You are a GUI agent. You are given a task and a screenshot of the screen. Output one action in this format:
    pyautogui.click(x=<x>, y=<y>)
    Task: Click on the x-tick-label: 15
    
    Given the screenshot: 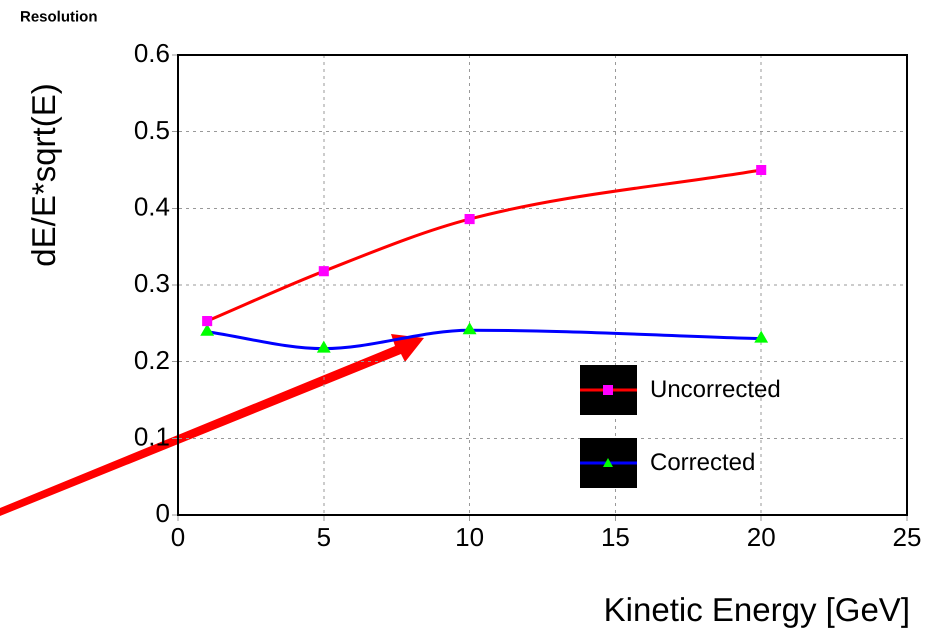 What is the action you would take?
    pyautogui.click(x=615, y=537)
    